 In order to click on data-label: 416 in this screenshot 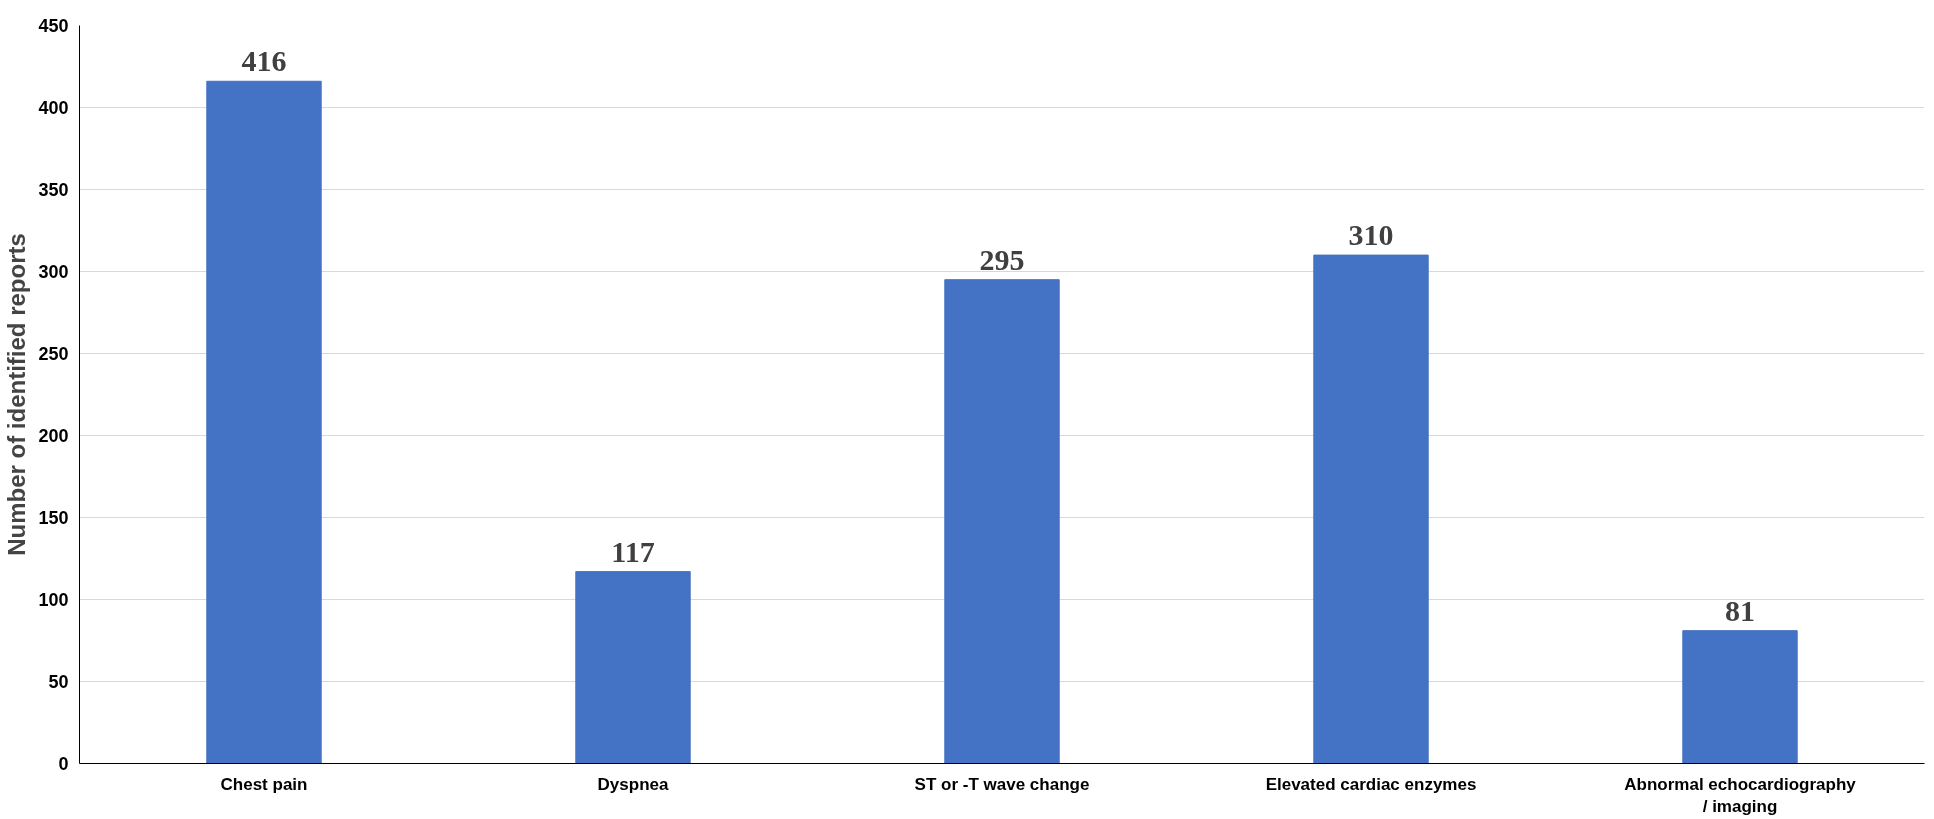, I will do `click(264, 61)`.